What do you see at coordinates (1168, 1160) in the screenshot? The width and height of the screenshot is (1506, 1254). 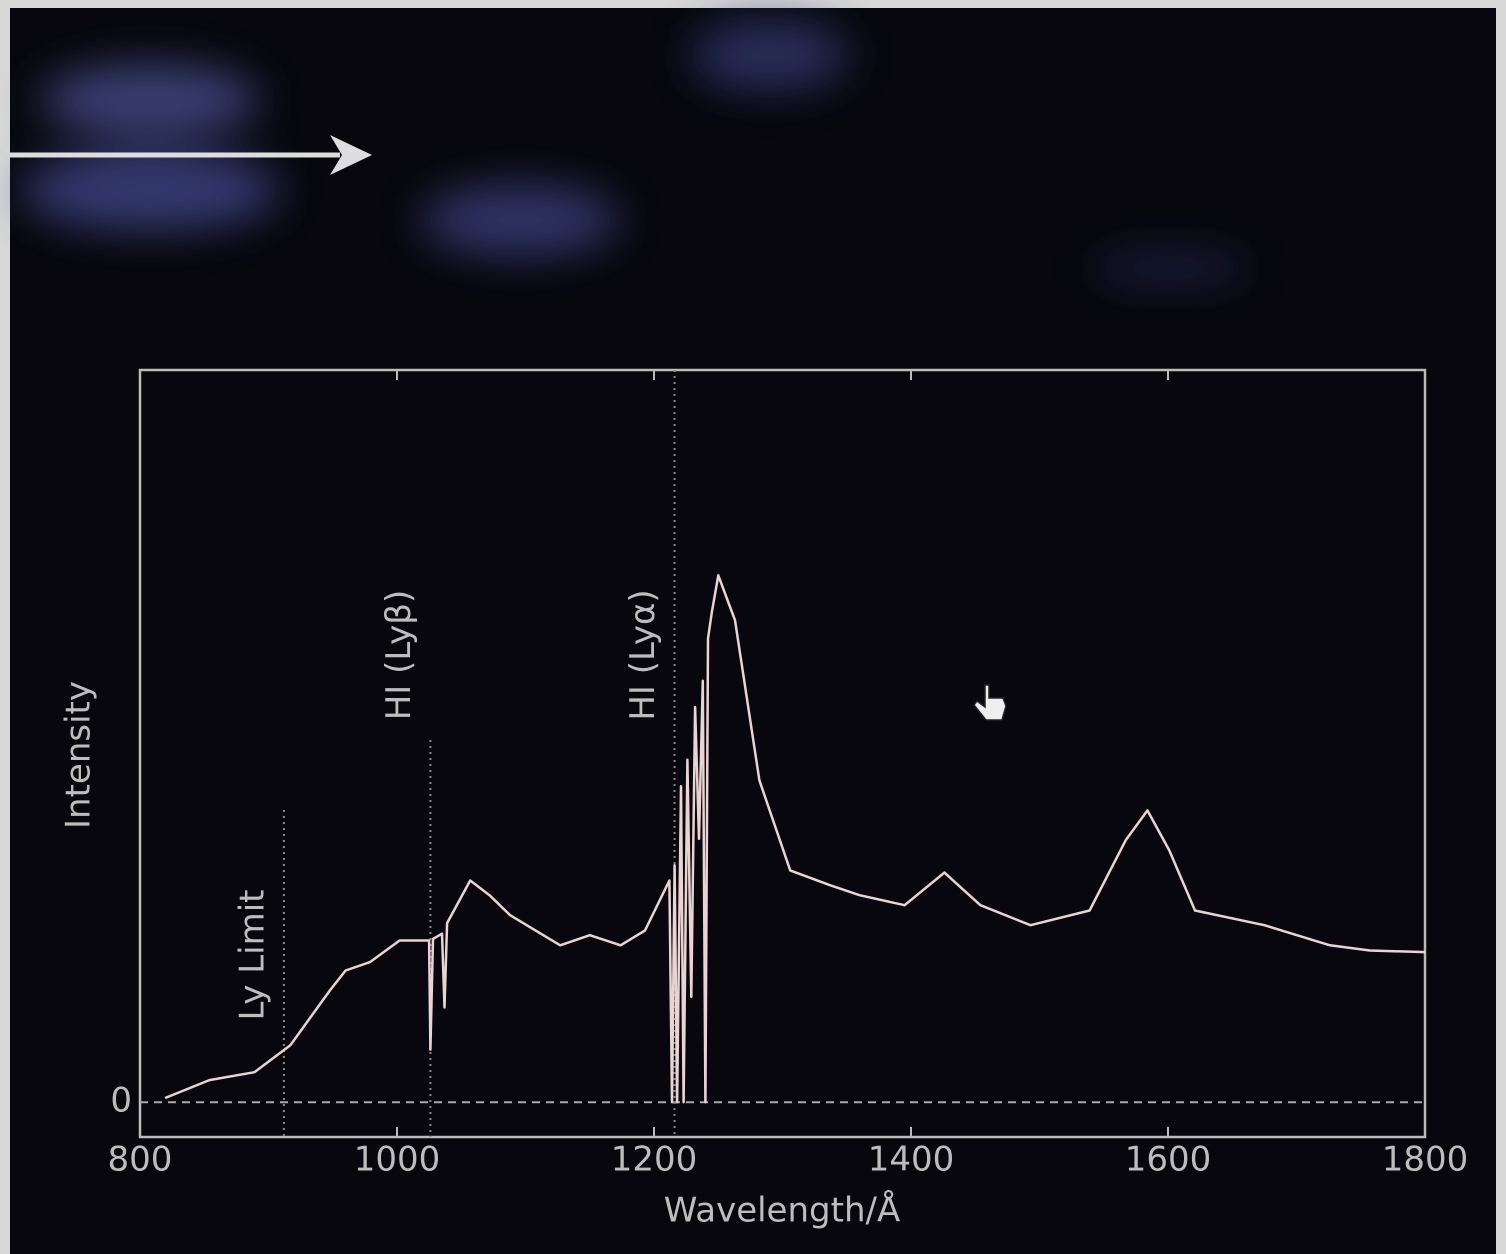 I see `x-tick-label: 1600` at bounding box center [1168, 1160].